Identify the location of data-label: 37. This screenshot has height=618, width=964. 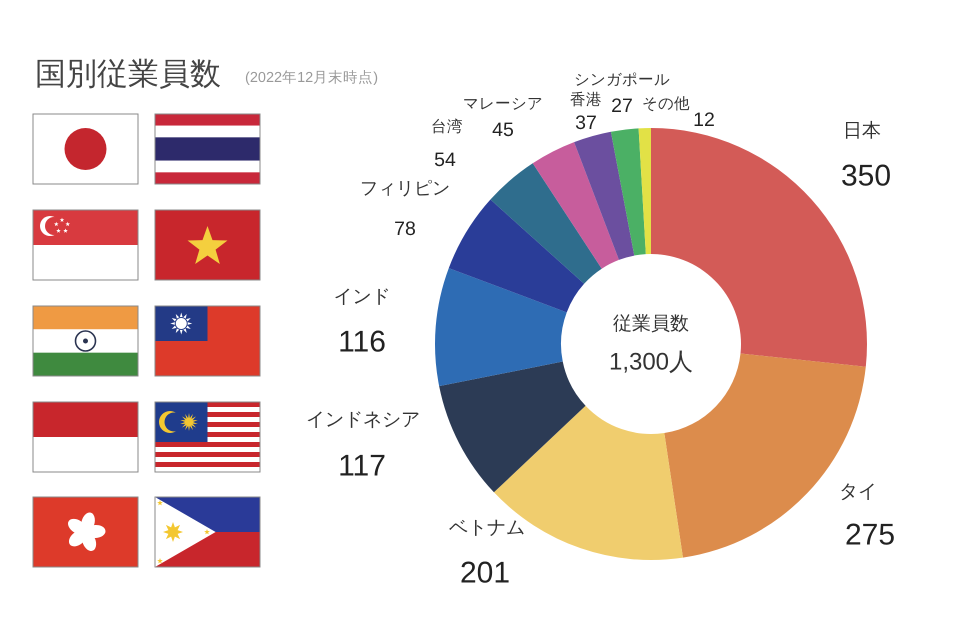
(586, 123).